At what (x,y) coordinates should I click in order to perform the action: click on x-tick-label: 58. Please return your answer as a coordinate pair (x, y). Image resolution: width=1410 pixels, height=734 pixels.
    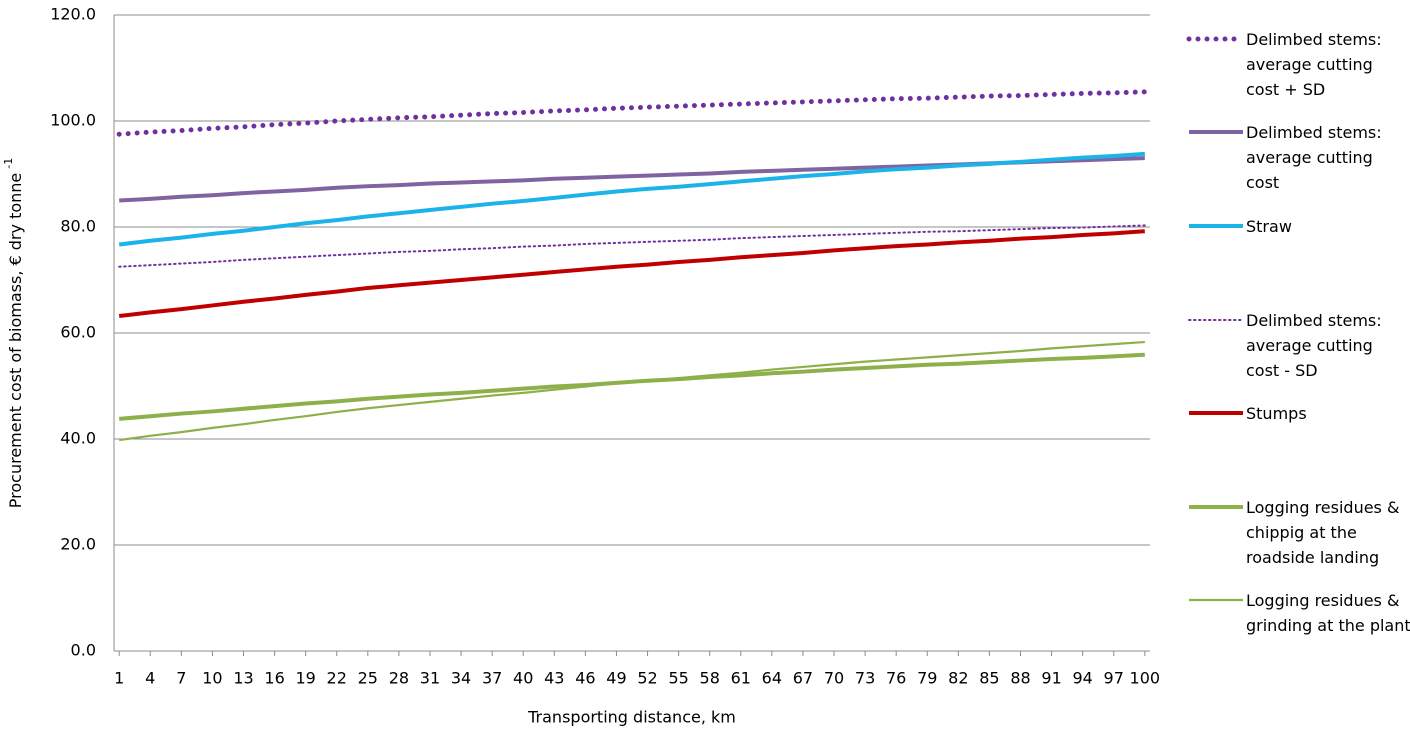
    Looking at the image, I should click on (710, 678).